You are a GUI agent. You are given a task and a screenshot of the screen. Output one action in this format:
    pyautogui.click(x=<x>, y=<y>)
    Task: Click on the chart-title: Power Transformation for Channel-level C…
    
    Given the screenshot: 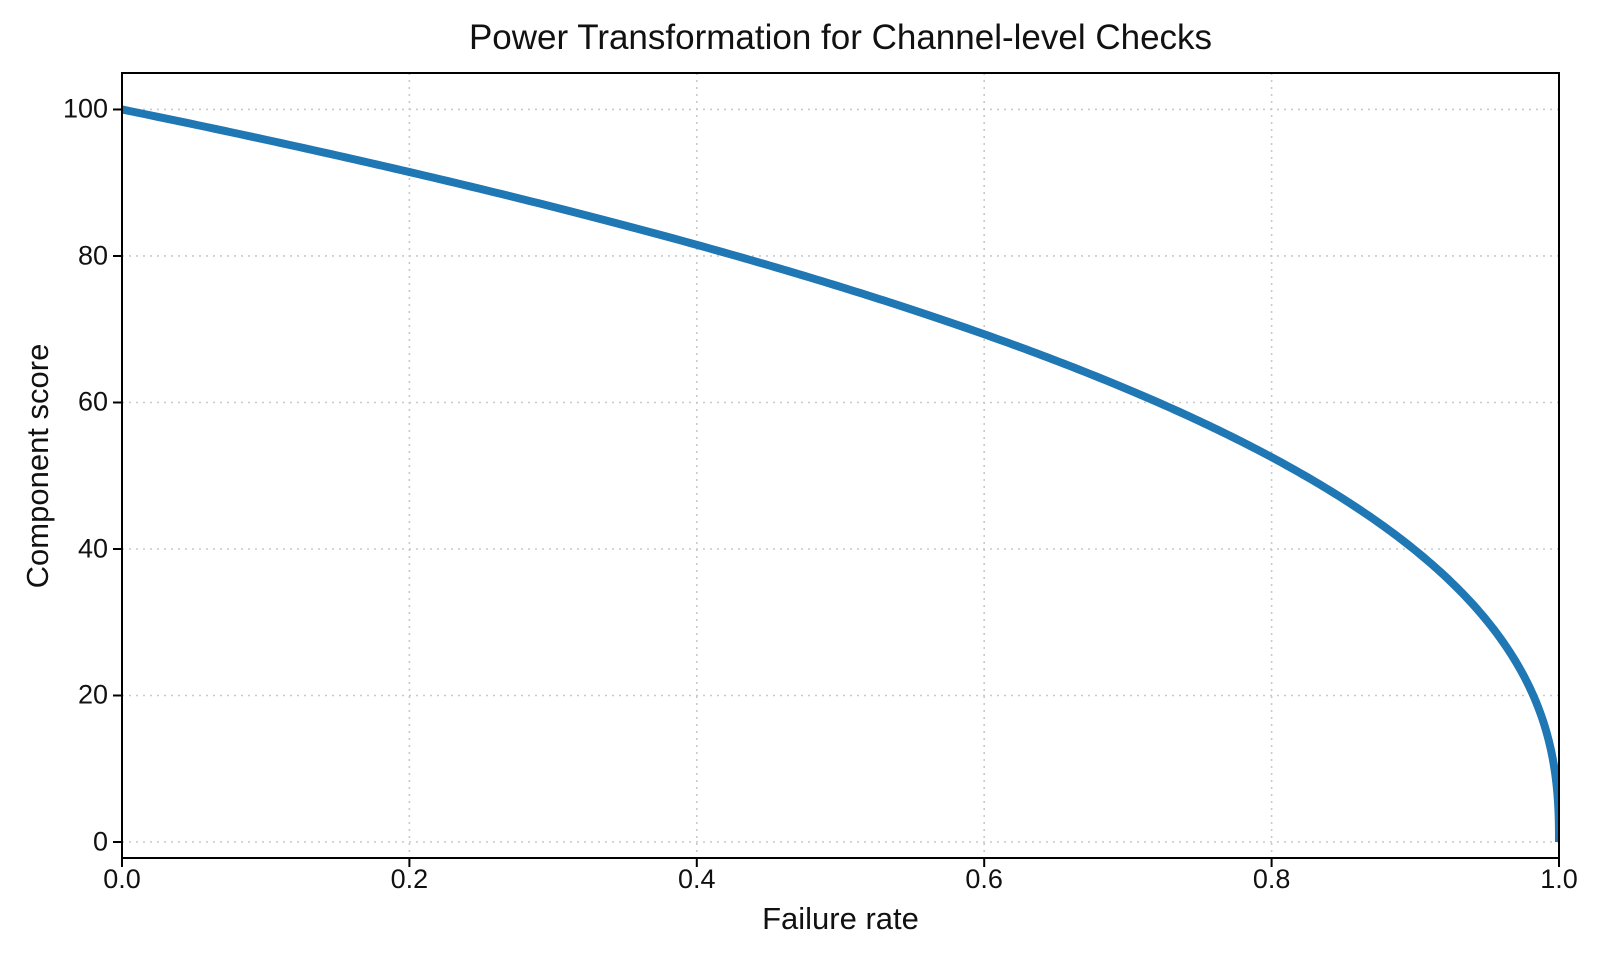 What is the action you would take?
    pyautogui.click(x=840, y=37)
    